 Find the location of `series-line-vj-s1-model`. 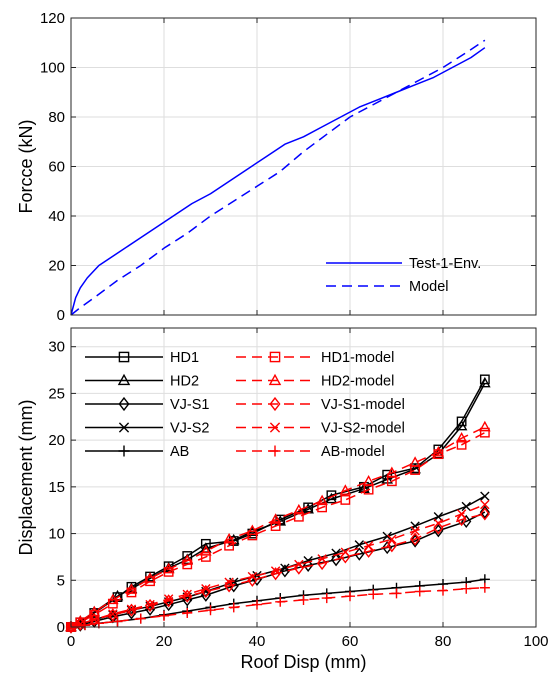

series-line-vj-s1-model is located at coordinates (278, 570).